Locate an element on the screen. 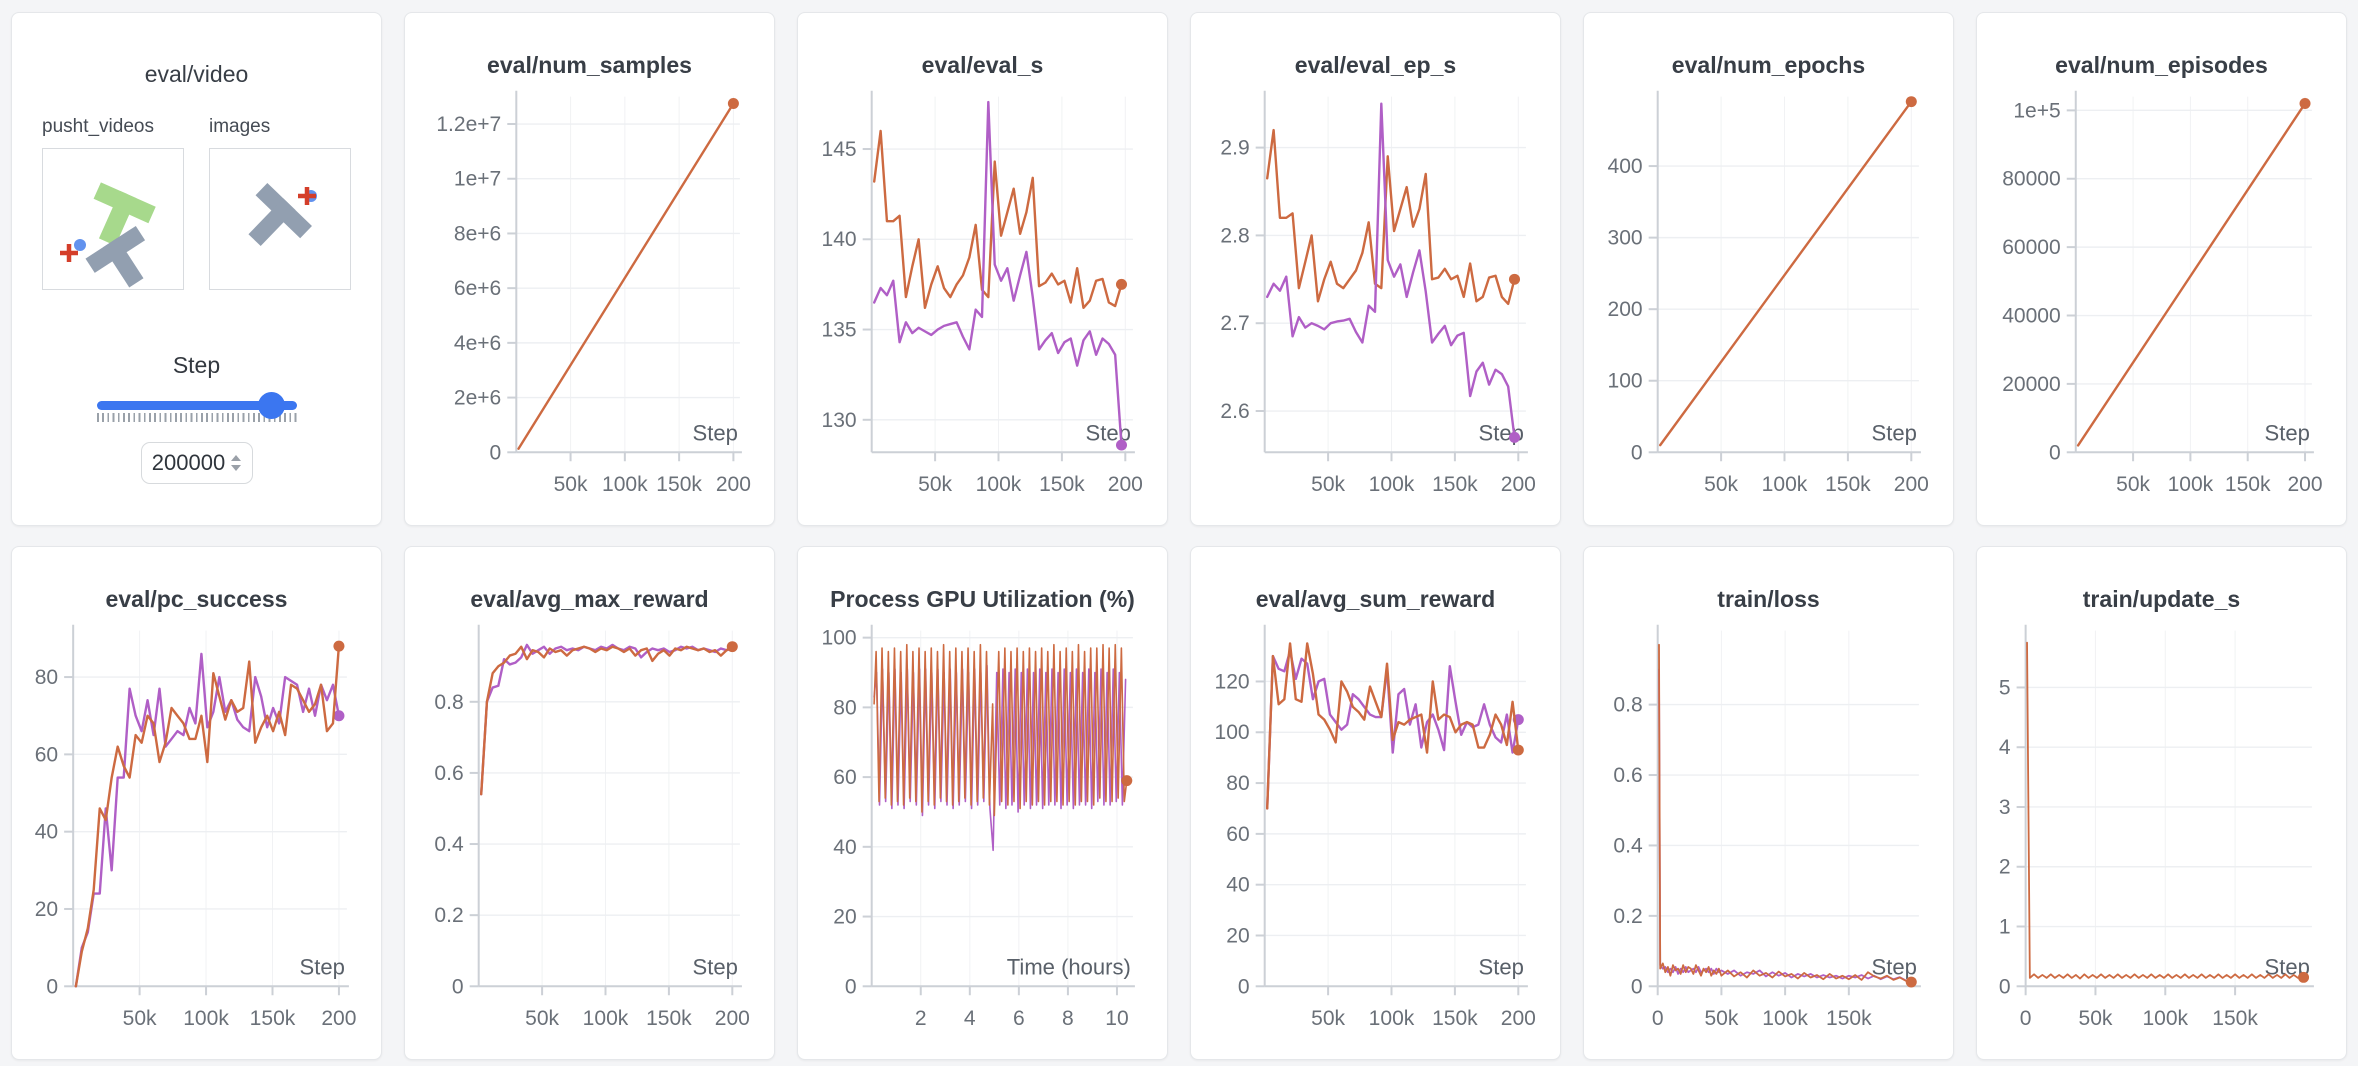 This screenshot has height=1066, width=2358. y-tick-label: 130 is located at coordinates (839, 420).